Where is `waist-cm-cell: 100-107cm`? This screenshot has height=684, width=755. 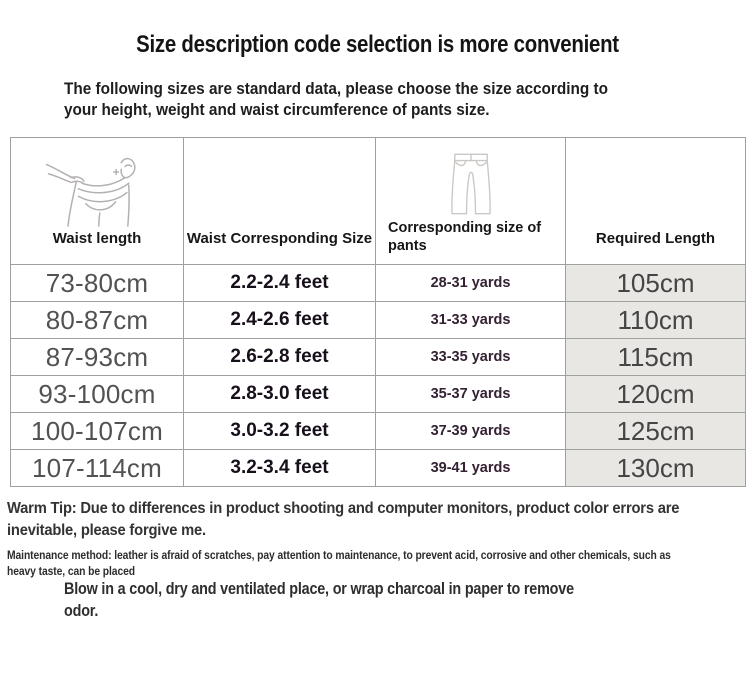 waist-cm-cell: 100-107cm is located at coordinates (97, 431).